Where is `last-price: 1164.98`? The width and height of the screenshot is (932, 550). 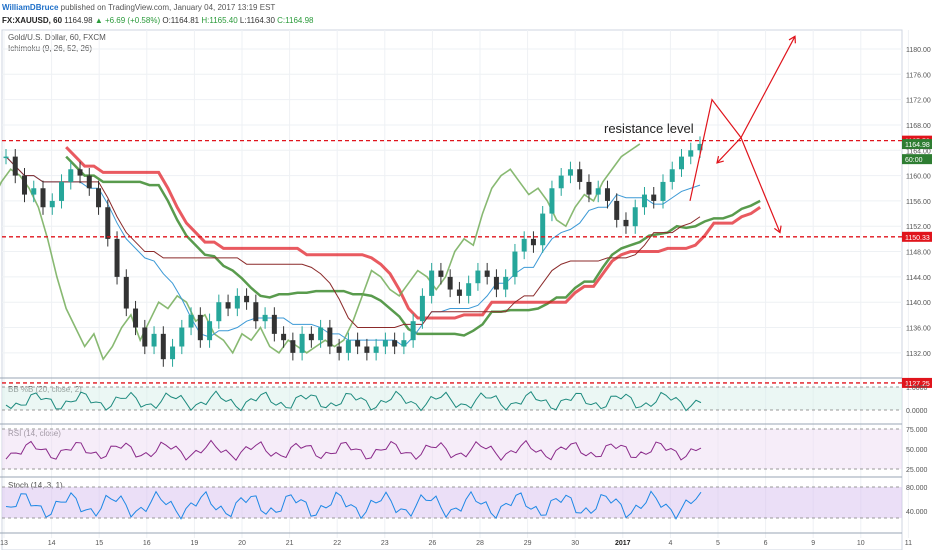
last-price: 1164.98 is located at coordinates (78, 20).